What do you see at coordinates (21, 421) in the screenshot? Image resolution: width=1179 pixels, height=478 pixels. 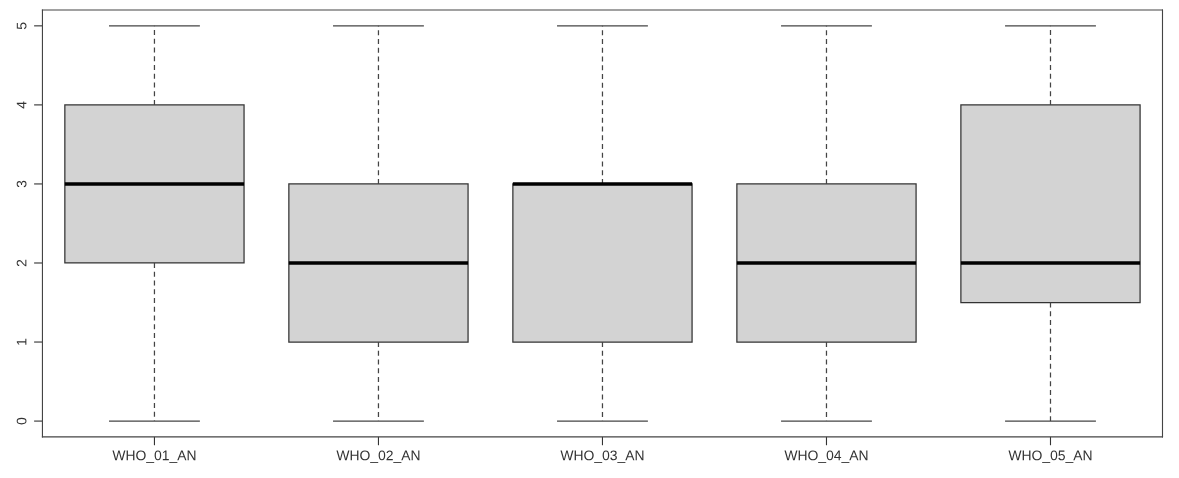 I see `y-tick-label: 0` at bounding box center [21, 421].